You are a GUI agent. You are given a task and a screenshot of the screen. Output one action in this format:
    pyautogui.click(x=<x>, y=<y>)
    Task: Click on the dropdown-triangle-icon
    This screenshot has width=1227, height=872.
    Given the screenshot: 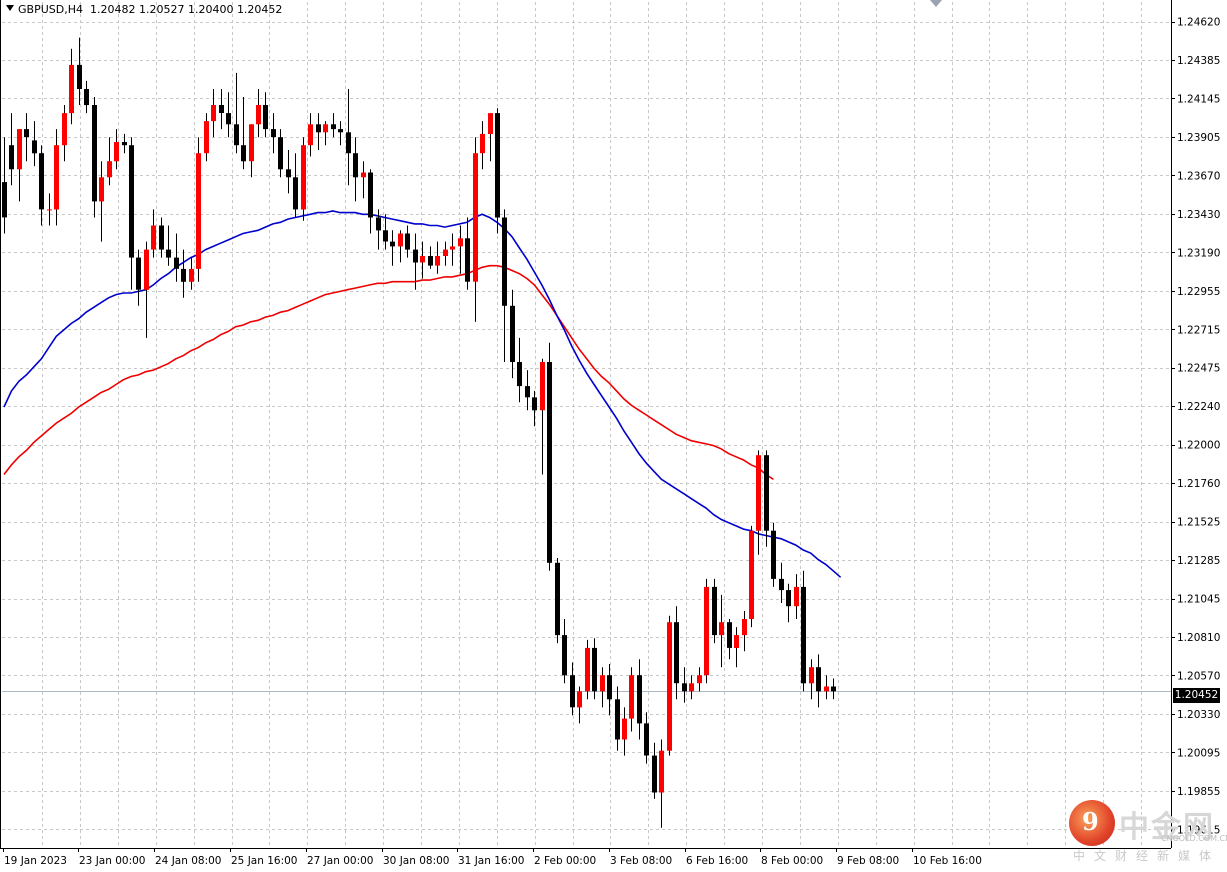 What is the action you would take?
    pyautogui.click(x=10, y=8)
    